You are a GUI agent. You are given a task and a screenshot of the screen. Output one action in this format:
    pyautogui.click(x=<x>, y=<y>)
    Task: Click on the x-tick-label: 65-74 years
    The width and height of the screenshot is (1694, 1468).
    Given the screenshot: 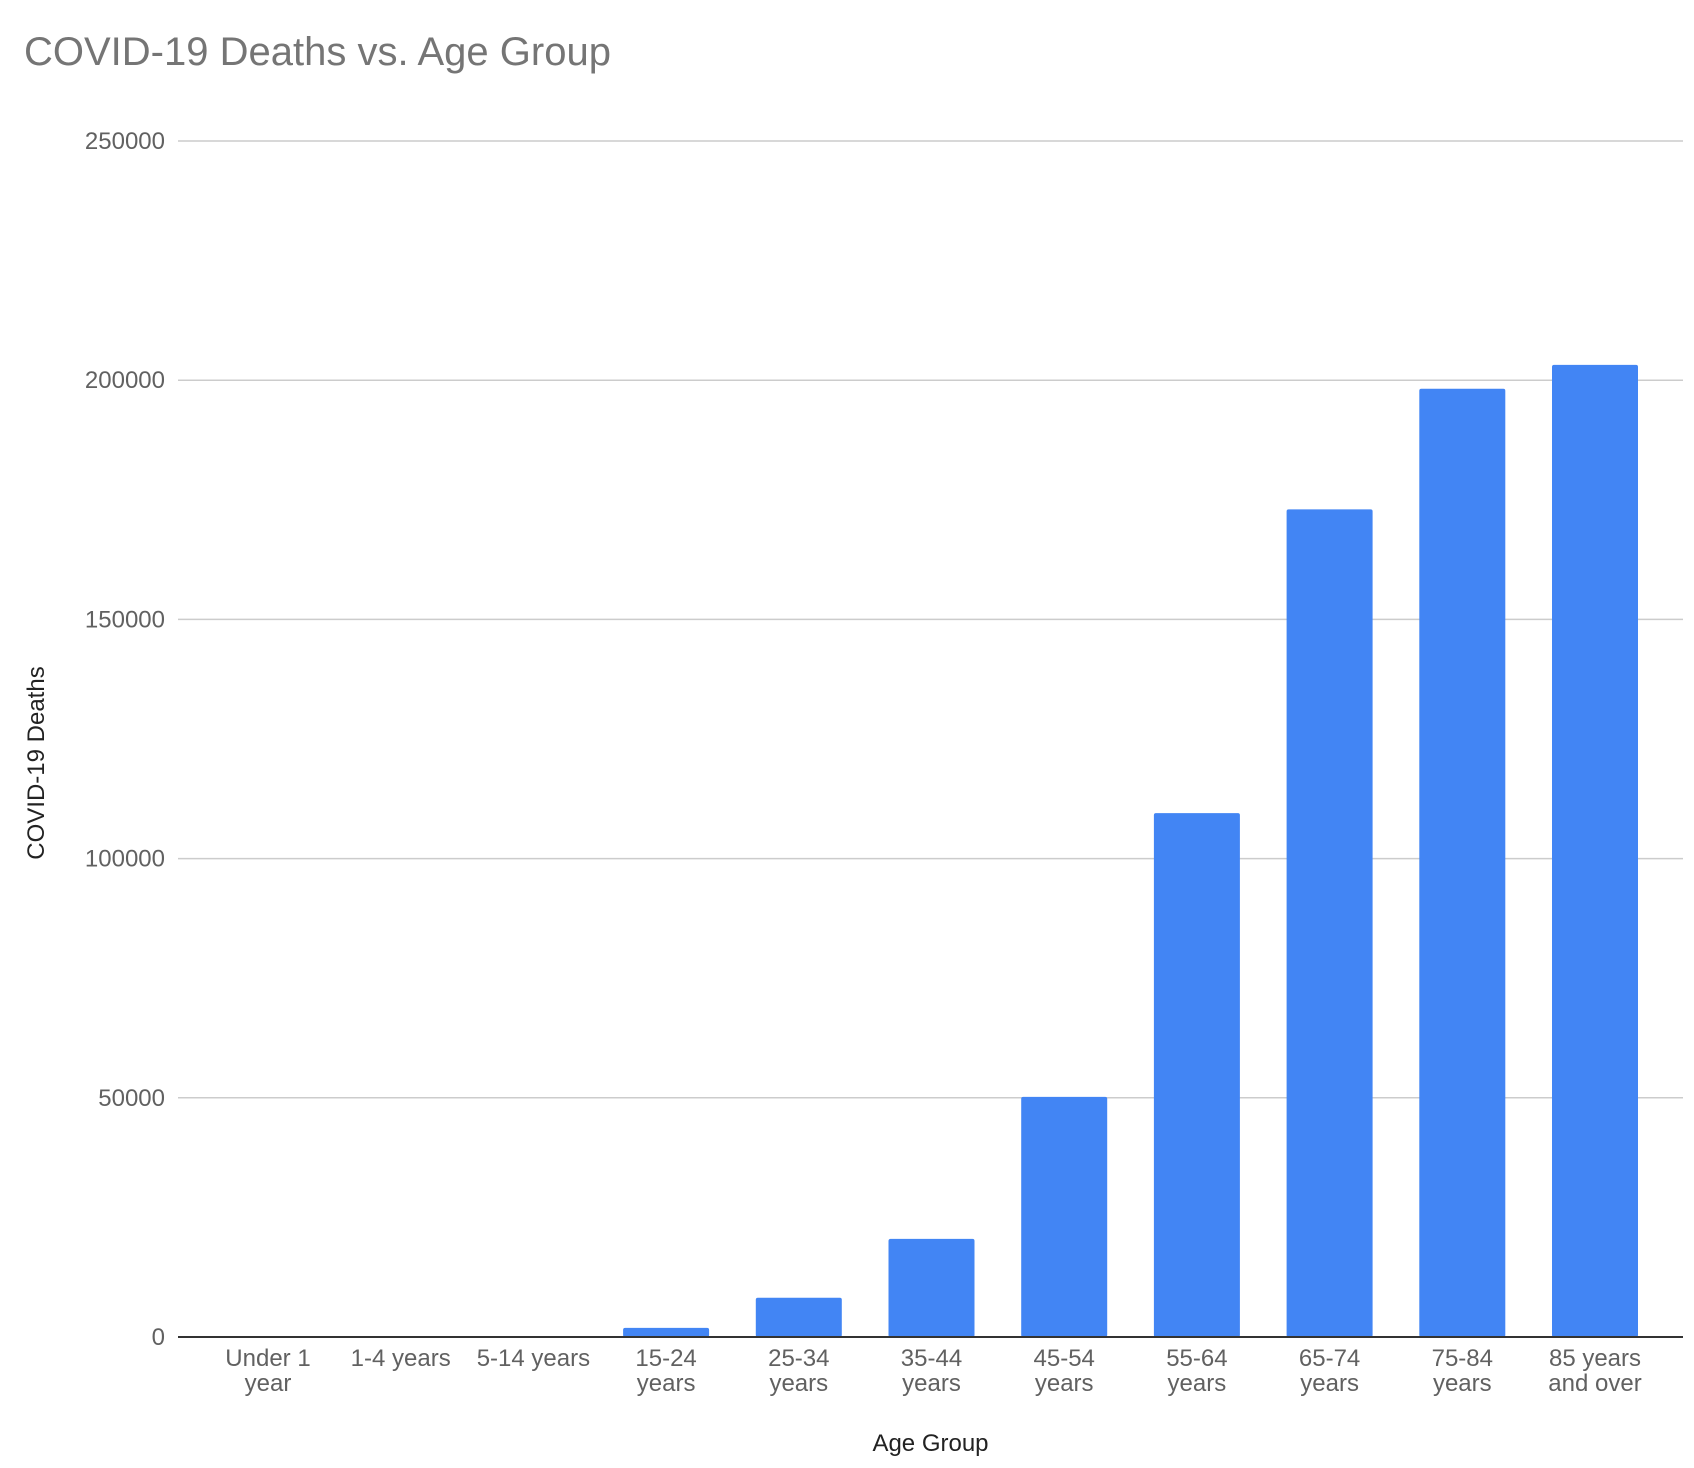 What is the action you would take?
    pyautogui.click(x=1329, y=1371)
    